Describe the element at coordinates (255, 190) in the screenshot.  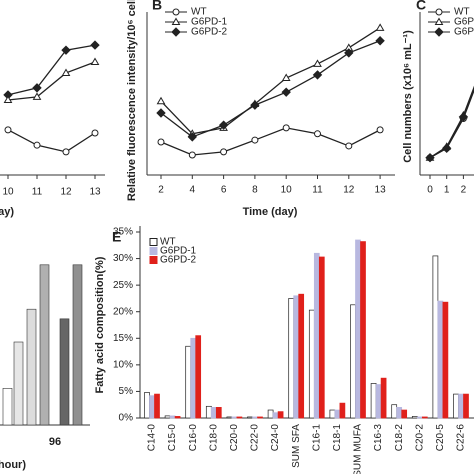
I see `x-tick-label: 8` at that location.